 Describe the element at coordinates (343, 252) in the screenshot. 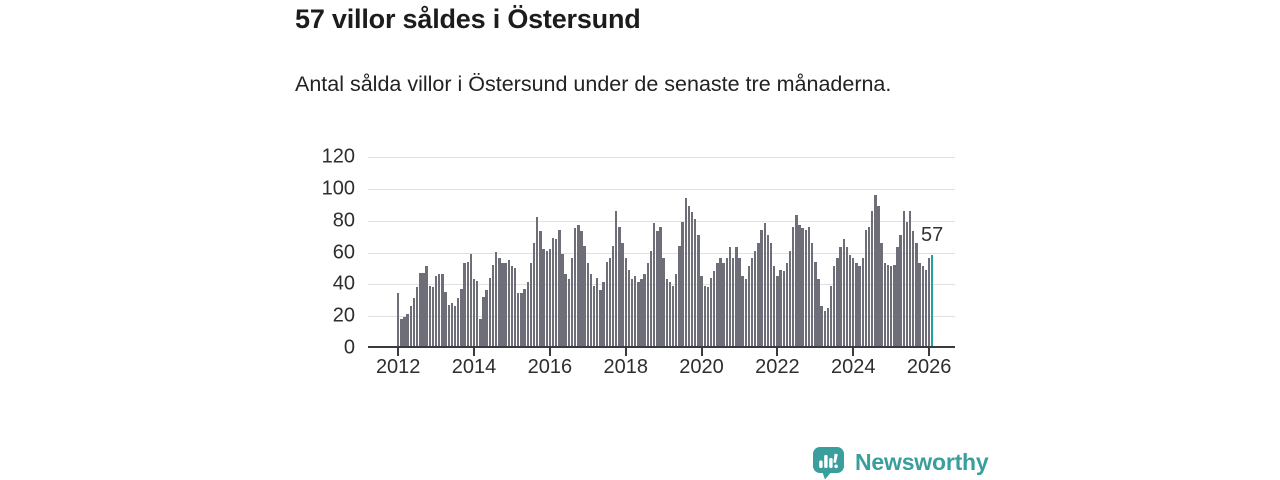

I see `y-axis-tick-label: 60` at that location.